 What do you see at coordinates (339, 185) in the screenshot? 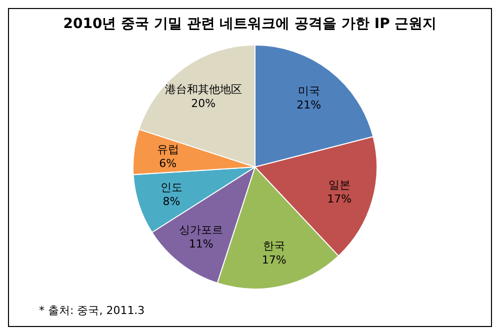
I see `slice-label: 일본` at bounding box center [339, 185].